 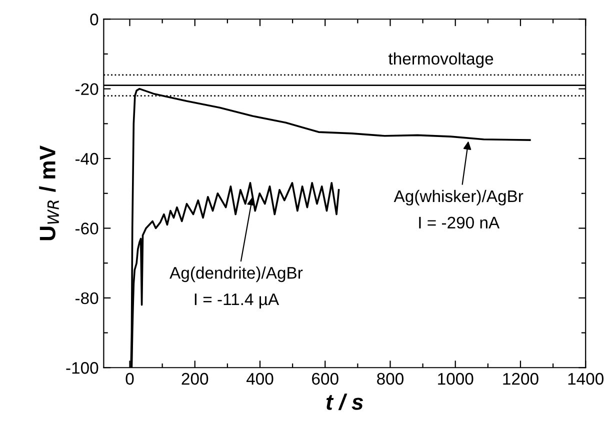 I want to click on x-tick-label: 1200, so click(x=520, y=378).